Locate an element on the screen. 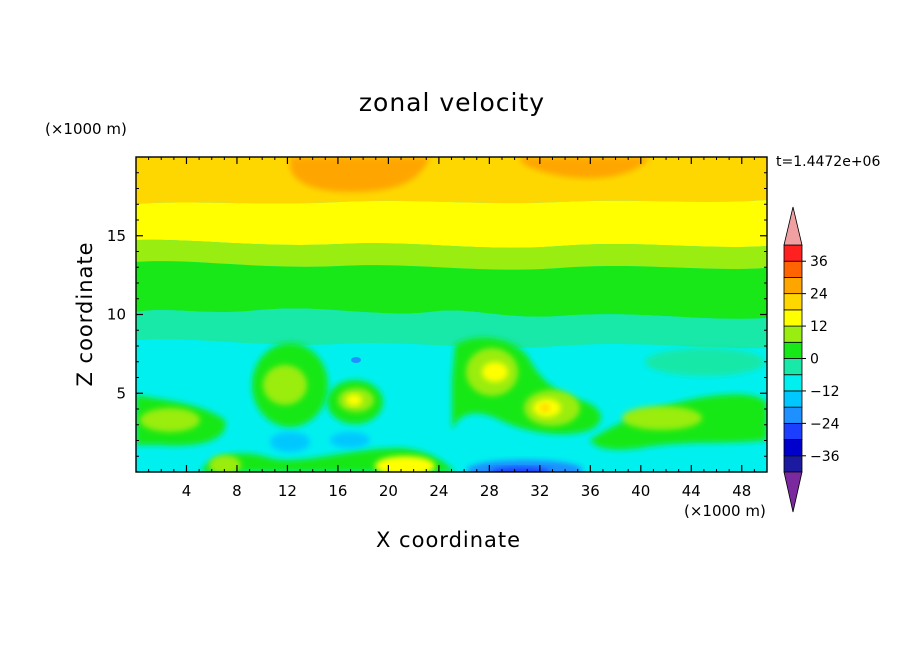 This screenshot has height=654, width=904. x-tick-label: 48 is located at coordinates (741, 491).